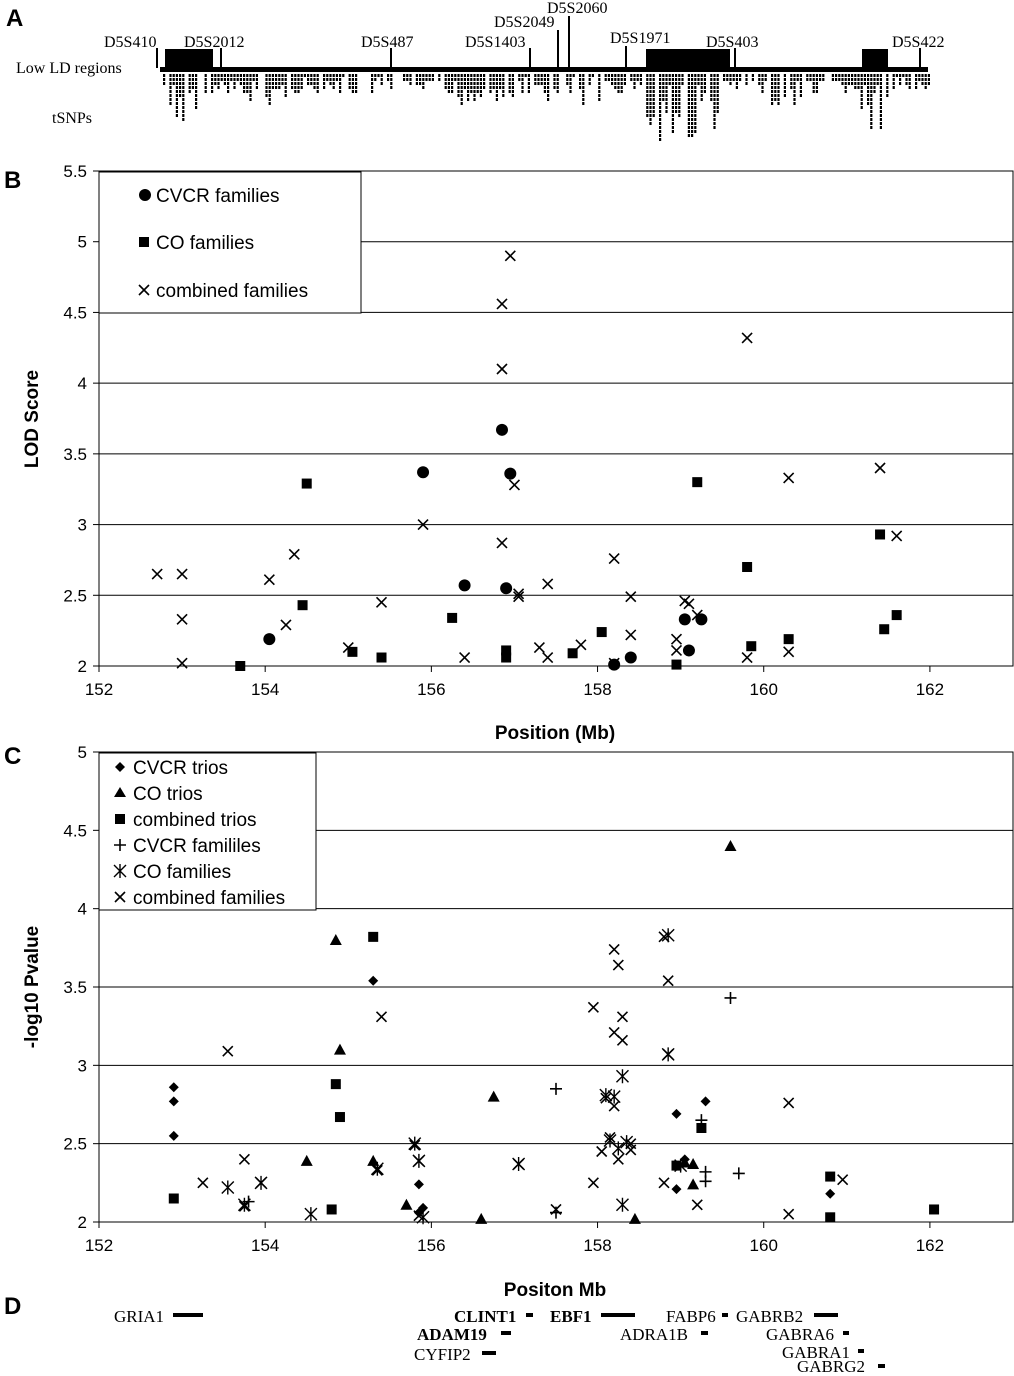 The image size is (1014, 1376). I want to click on marker-label-d5s422: D5S422, so click(918, 42).